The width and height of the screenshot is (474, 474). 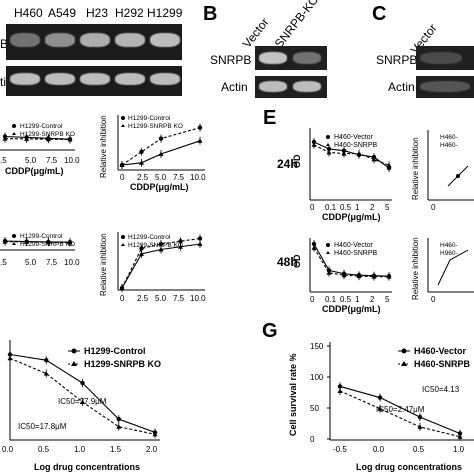 I want to click on axis-title: Relative inhibition, so click(x=415, y=268).